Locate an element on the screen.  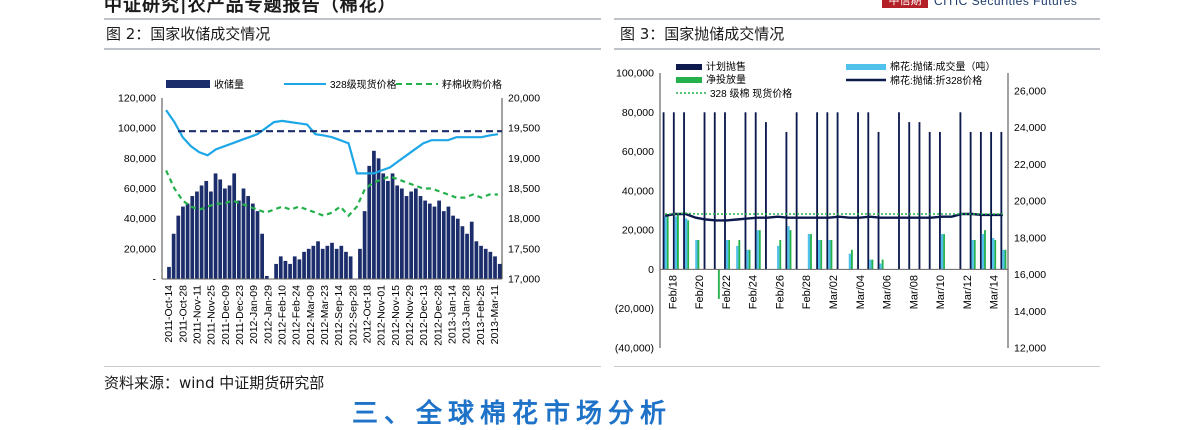
legend-swatch-bar is located at coordinates (866, 67).